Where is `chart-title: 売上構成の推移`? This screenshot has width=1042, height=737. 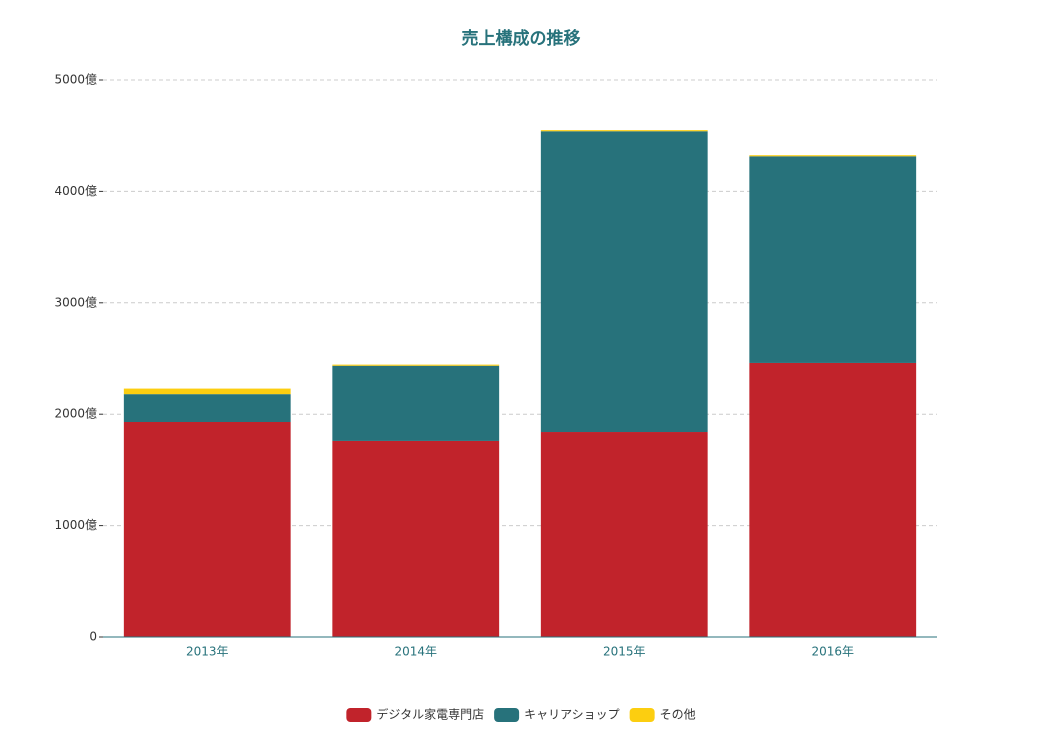 chart-title: 売上構成の推移 is located at coordinates (521, 38).